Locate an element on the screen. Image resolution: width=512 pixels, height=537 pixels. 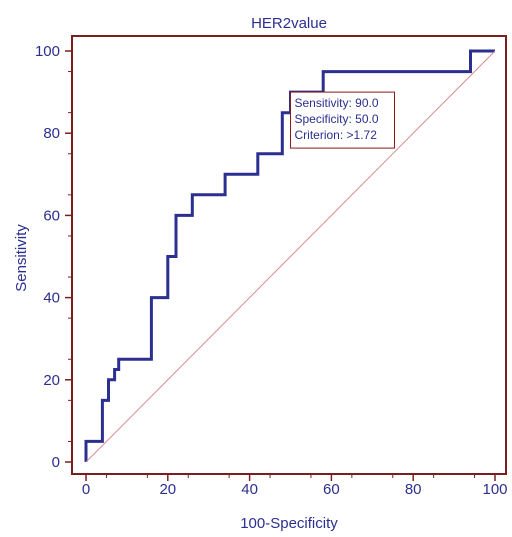
y-axis-title: Sensitivity is located at coordinates (21, 258).